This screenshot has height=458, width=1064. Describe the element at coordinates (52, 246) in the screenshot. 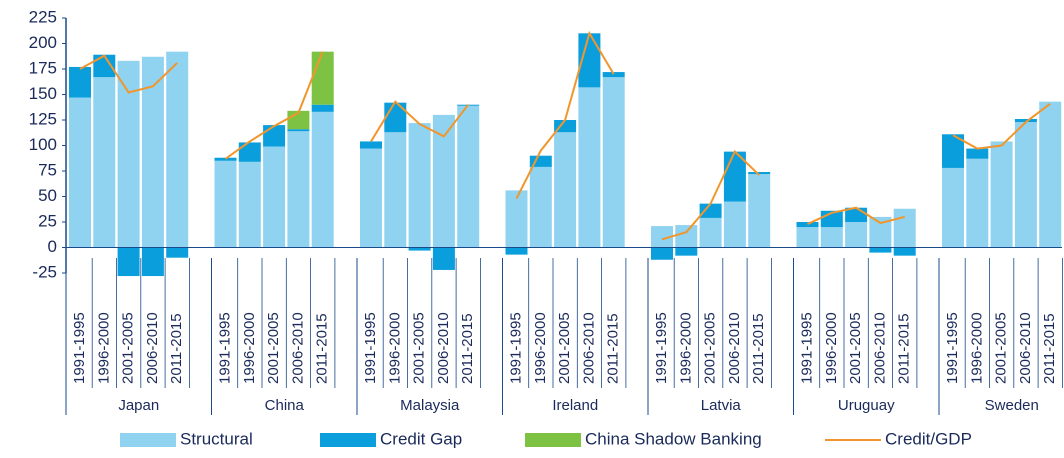

I see `y-tick-label: 0` at that location.